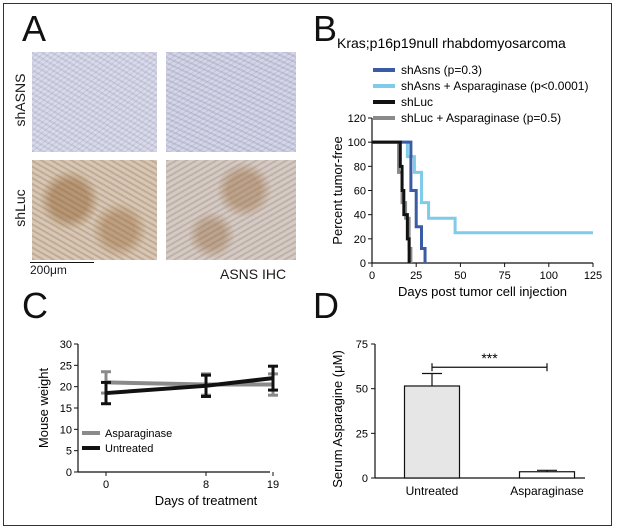 Image resolution: width=617 pixels, height=531 pixels. What do you see at coordinates (593, 276) in the screenshot?
I see `x-tick-label: 125` at bounding box center [593, 276].